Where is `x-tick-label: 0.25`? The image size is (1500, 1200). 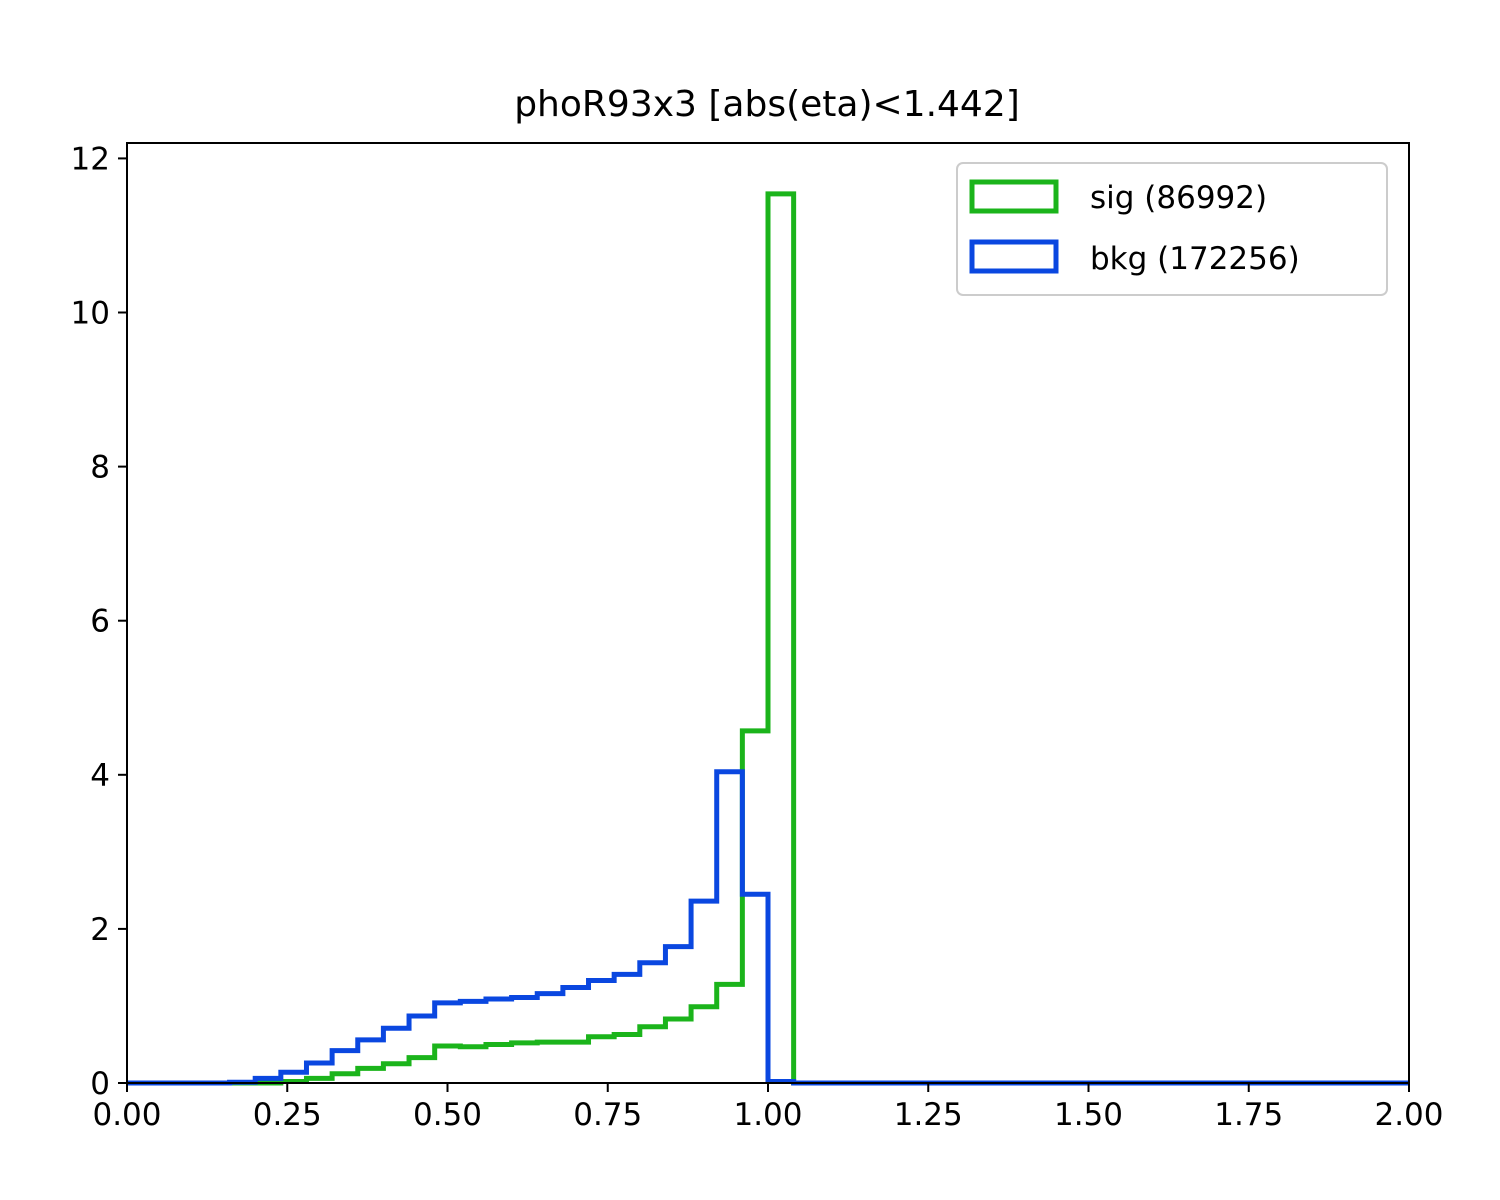 x-tick-label: 0.25 is located at coordinates (287, 1115).